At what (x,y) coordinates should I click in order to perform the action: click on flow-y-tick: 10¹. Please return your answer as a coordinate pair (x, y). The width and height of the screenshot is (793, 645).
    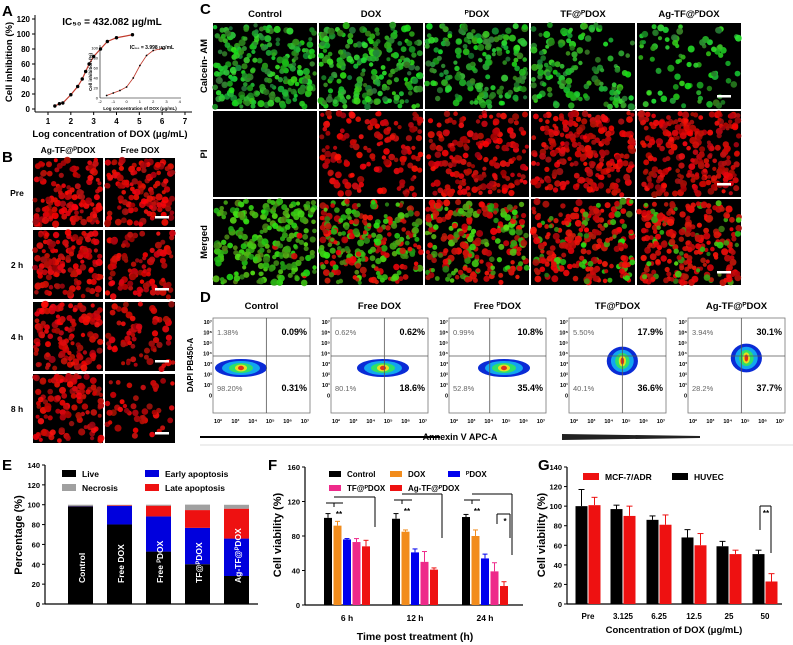
    Looking at the image, I should click on (564, 385).